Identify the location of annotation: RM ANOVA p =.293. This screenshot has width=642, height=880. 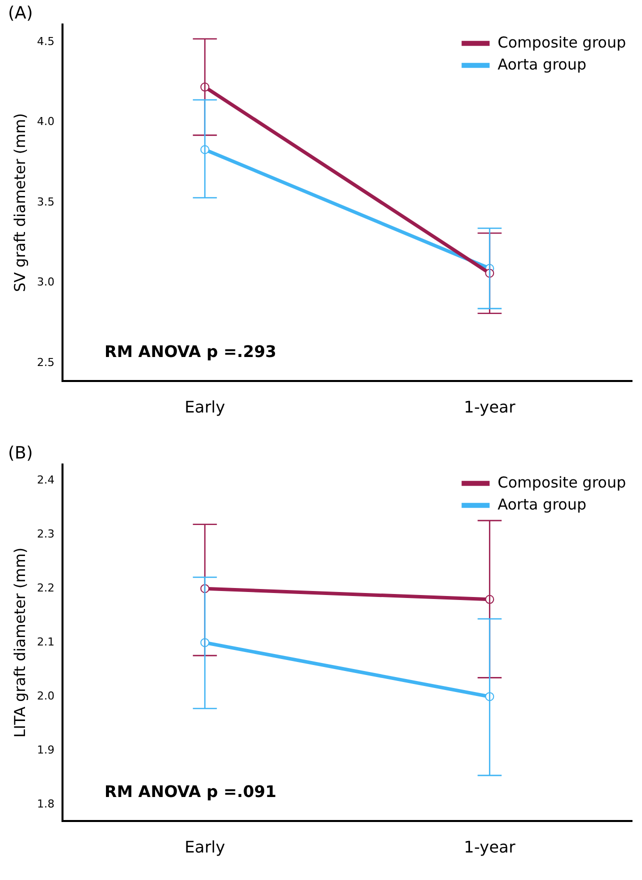
(190, 351).